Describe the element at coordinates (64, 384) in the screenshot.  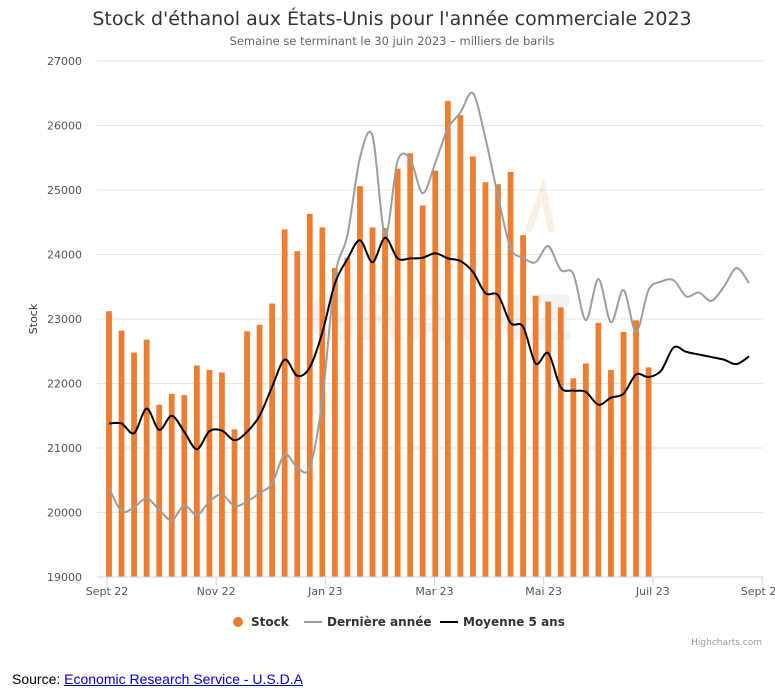
I see `y-tick-label: 22000` at that location.